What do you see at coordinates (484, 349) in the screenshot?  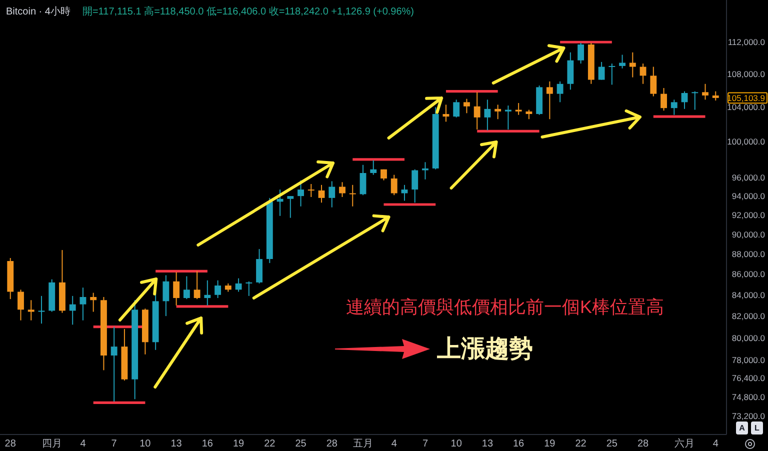 I see `annotation: 上漲趨勢` at bounding box center [484, 349].